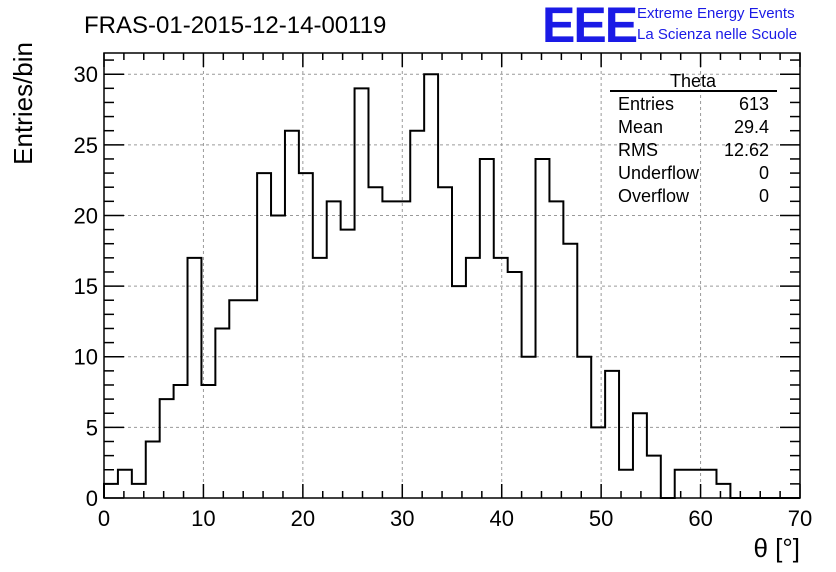  What do you see at coordinates (86, 286) in the screenshot?
I see `y-tick-label: 15` at bounding box center [86, 286].